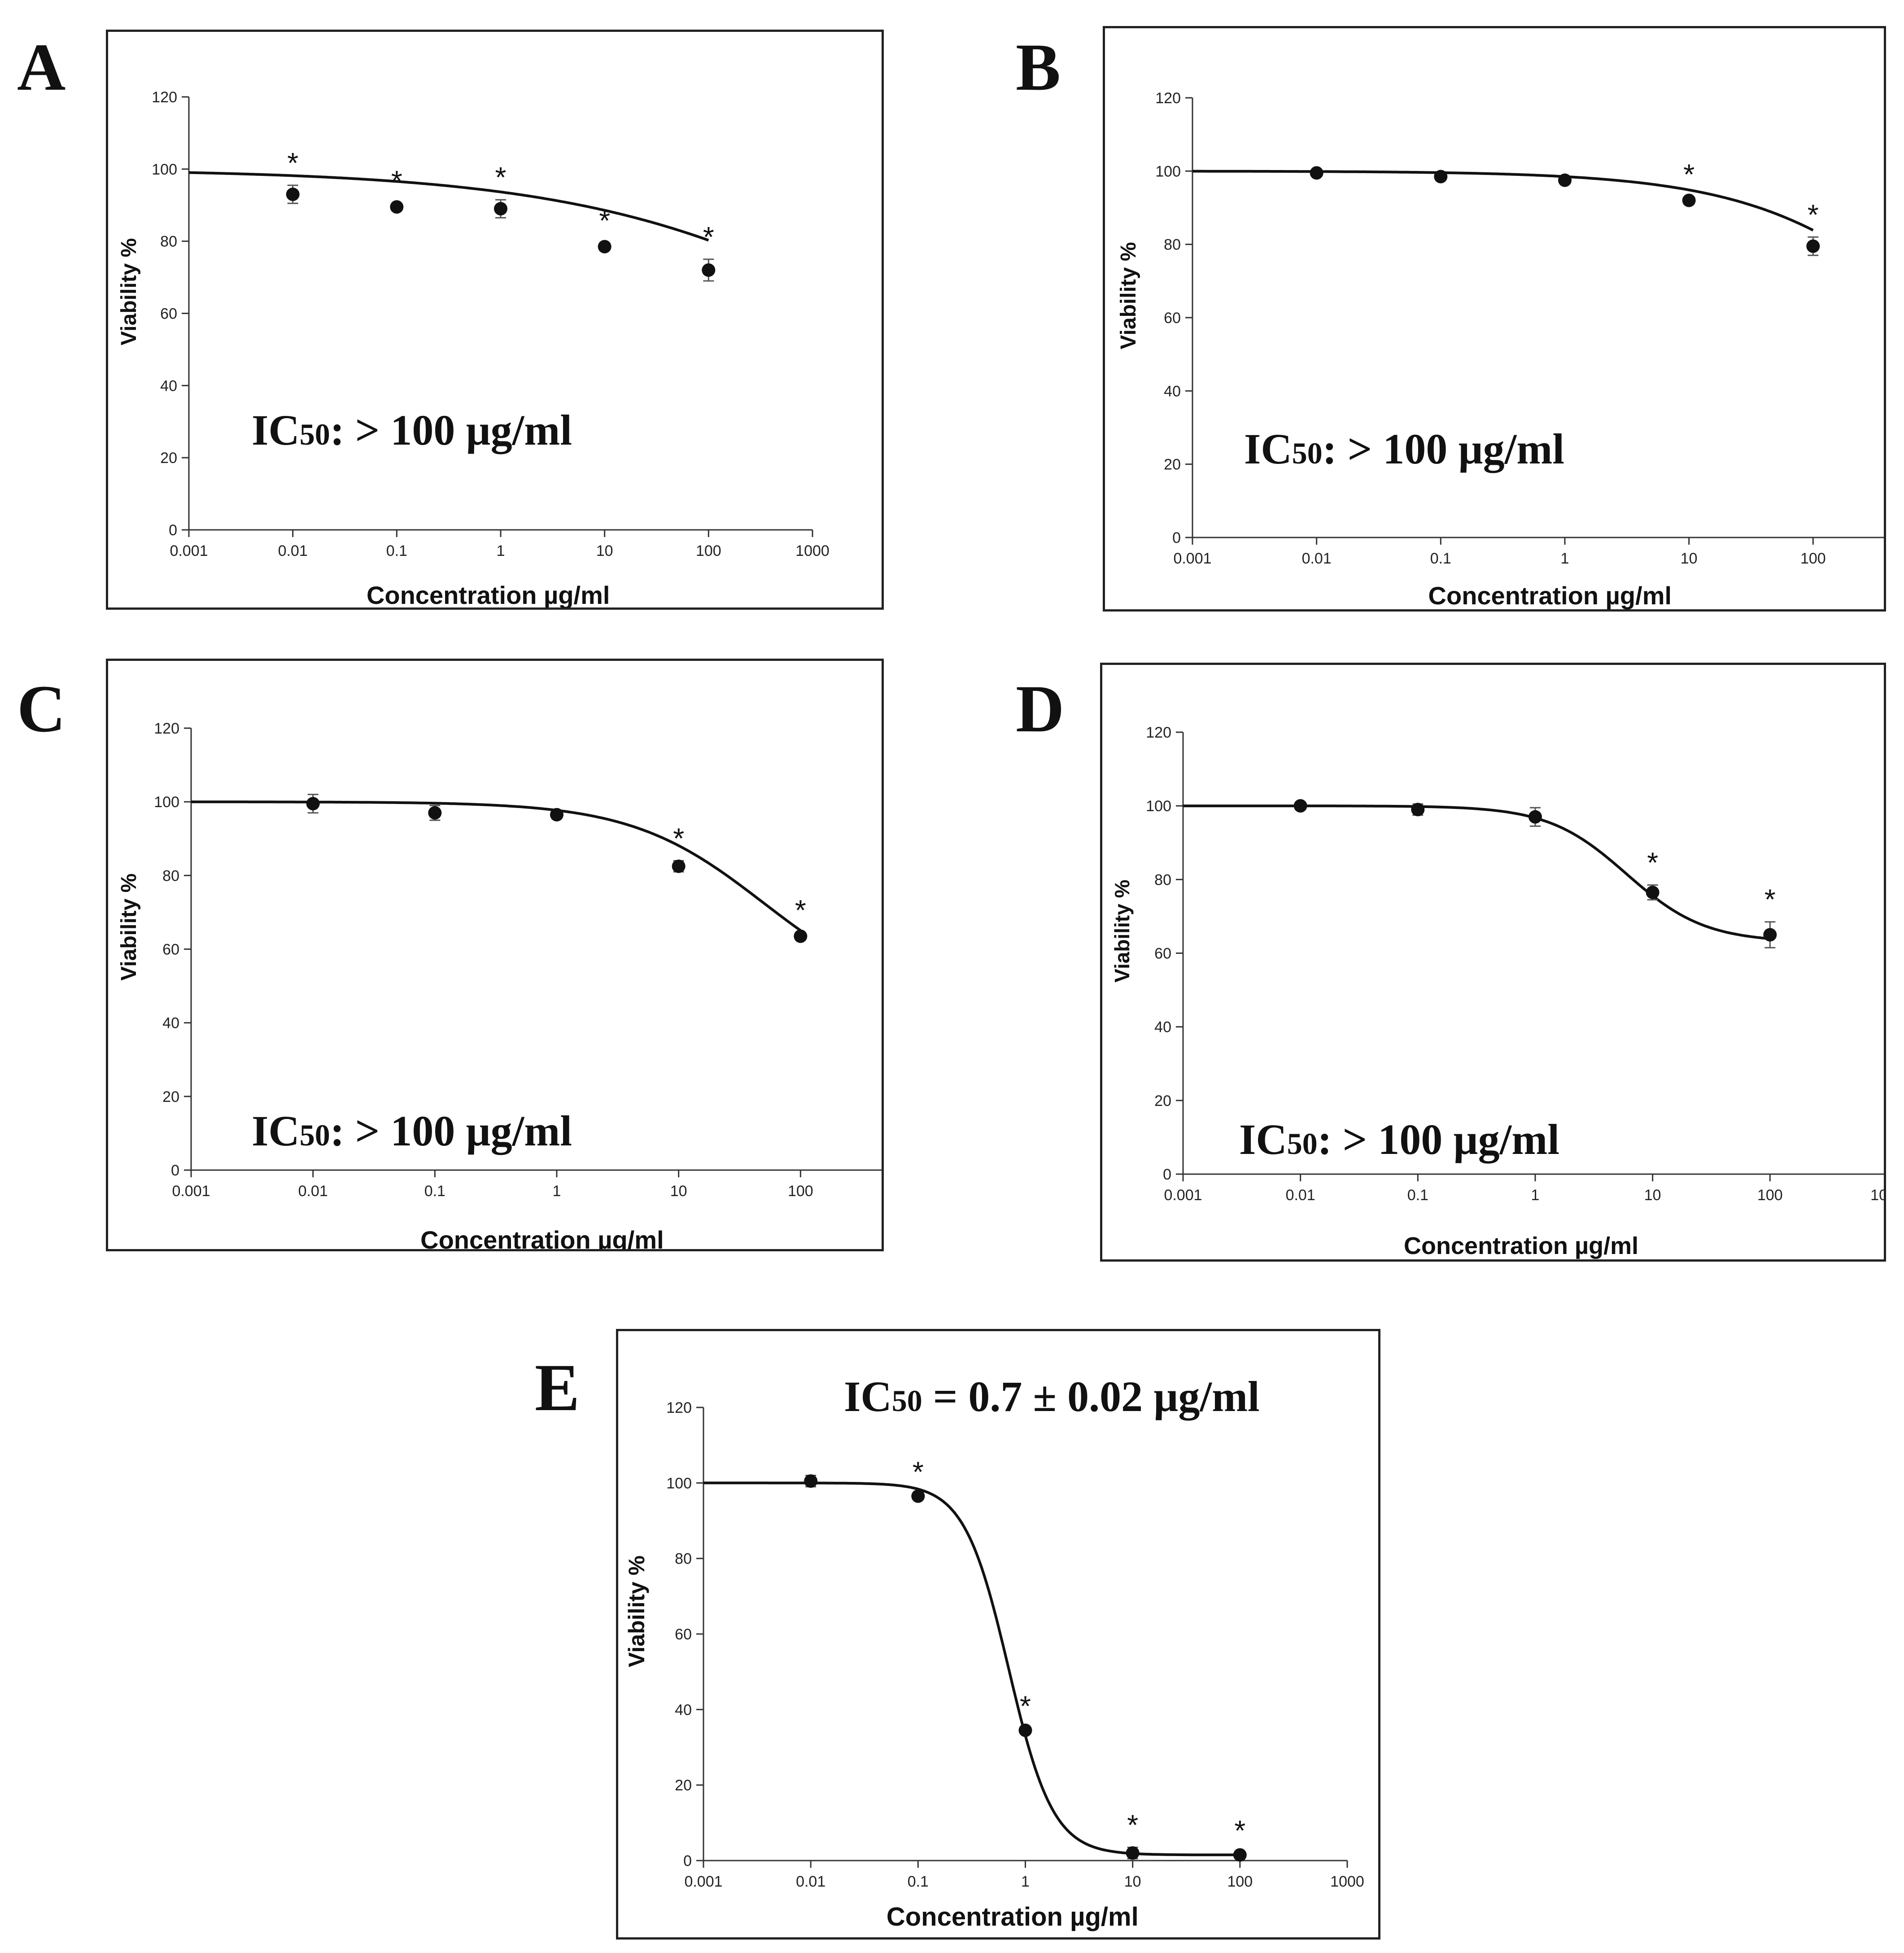 This screenshot has width=1904, height=1953. I want to click on x-tick-label: 0.1, so click(396, 550).